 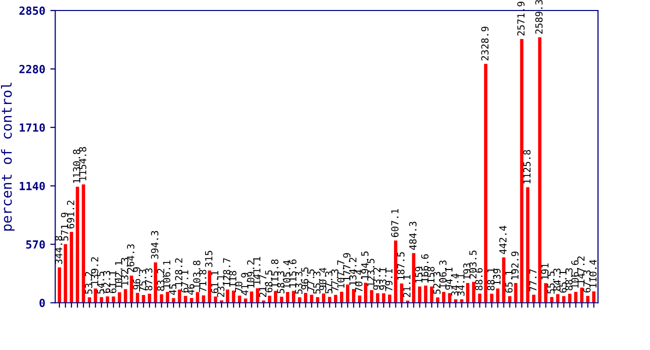 What do you see at coordinates (130, 258) in the screenshot?
I see `data-label: 264.3` at bounding box center [130, 258].